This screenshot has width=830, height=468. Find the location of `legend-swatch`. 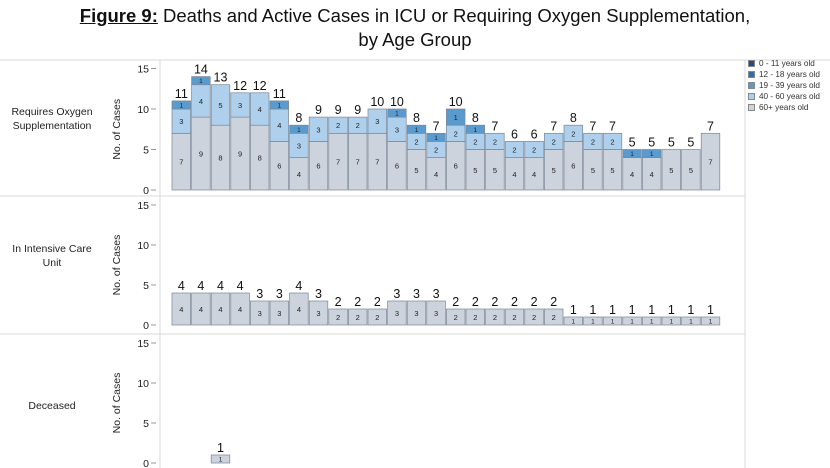

legend-swatch is located at coordinates (751, 96).